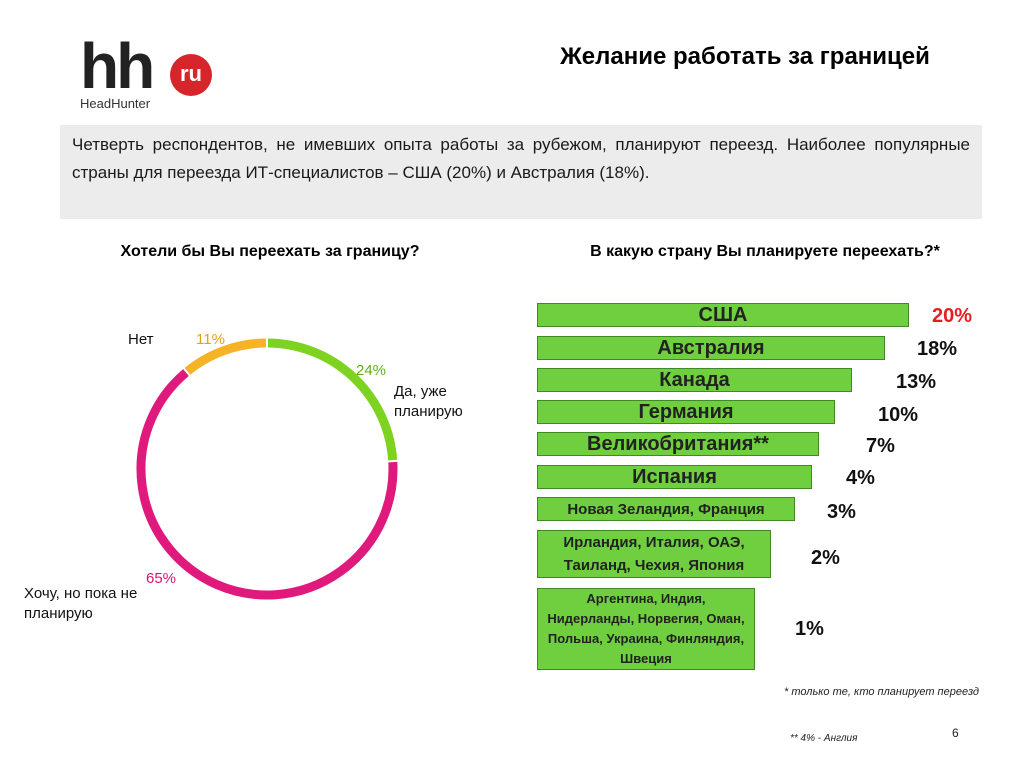 The height and width of the screenshot is (768, 1024). I want to click on bar-value-label: 3%, so click(841, 512).